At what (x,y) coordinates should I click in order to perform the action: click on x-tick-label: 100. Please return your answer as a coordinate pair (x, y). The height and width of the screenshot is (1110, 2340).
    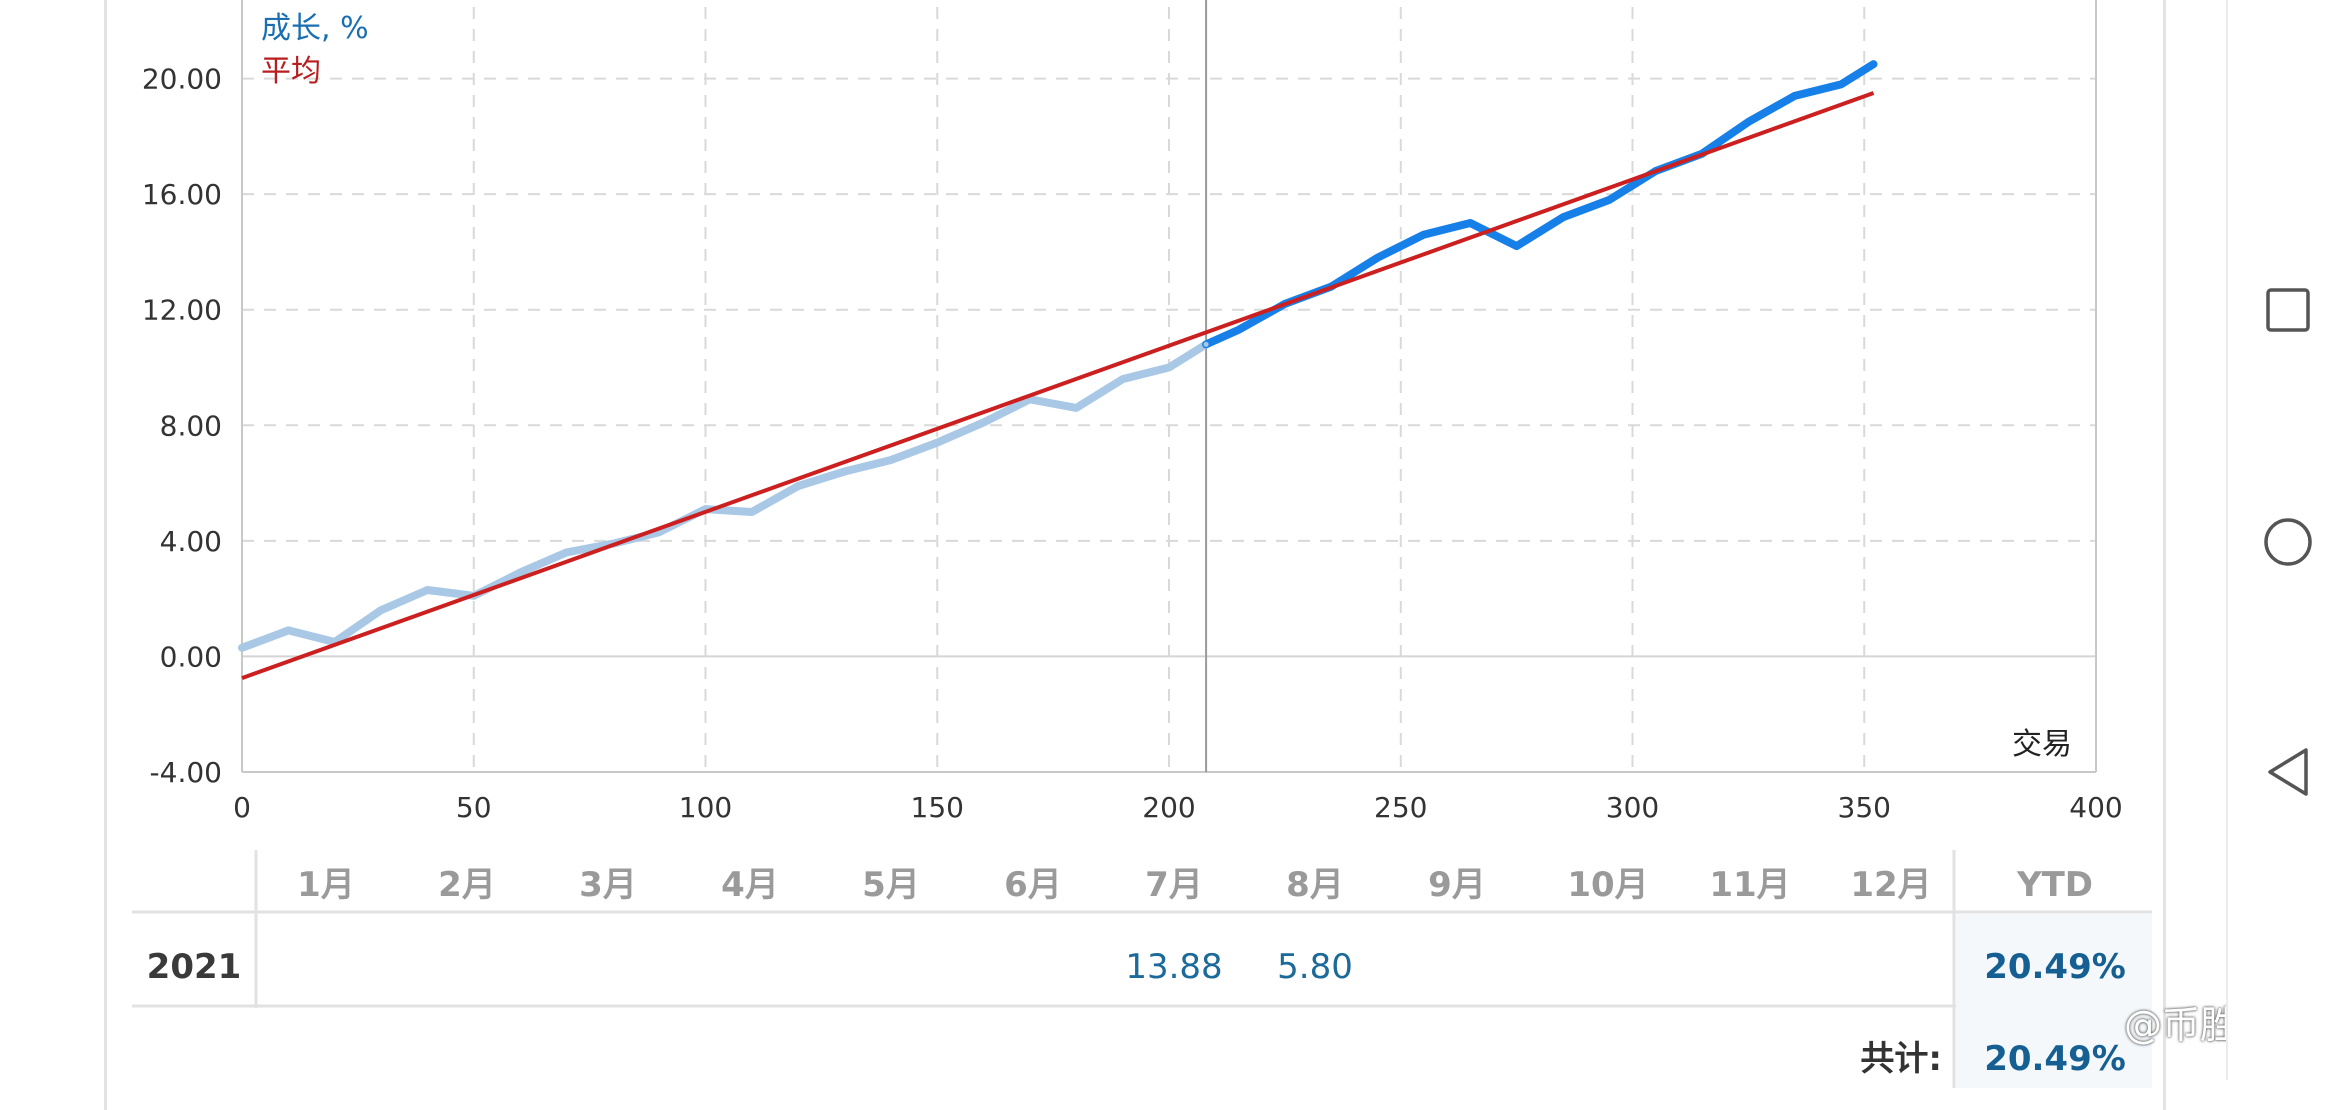
    Looking at the image, I should click on (705, 807).